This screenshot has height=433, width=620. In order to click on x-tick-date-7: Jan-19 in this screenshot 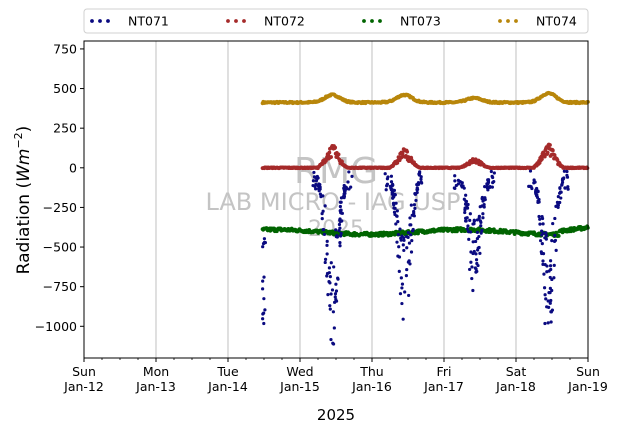, I will do `click(587, 386)`.